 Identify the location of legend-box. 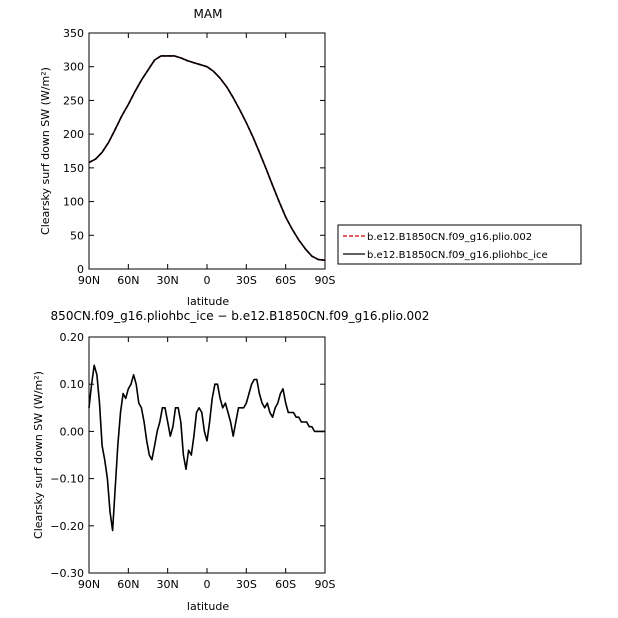
(459, 244).